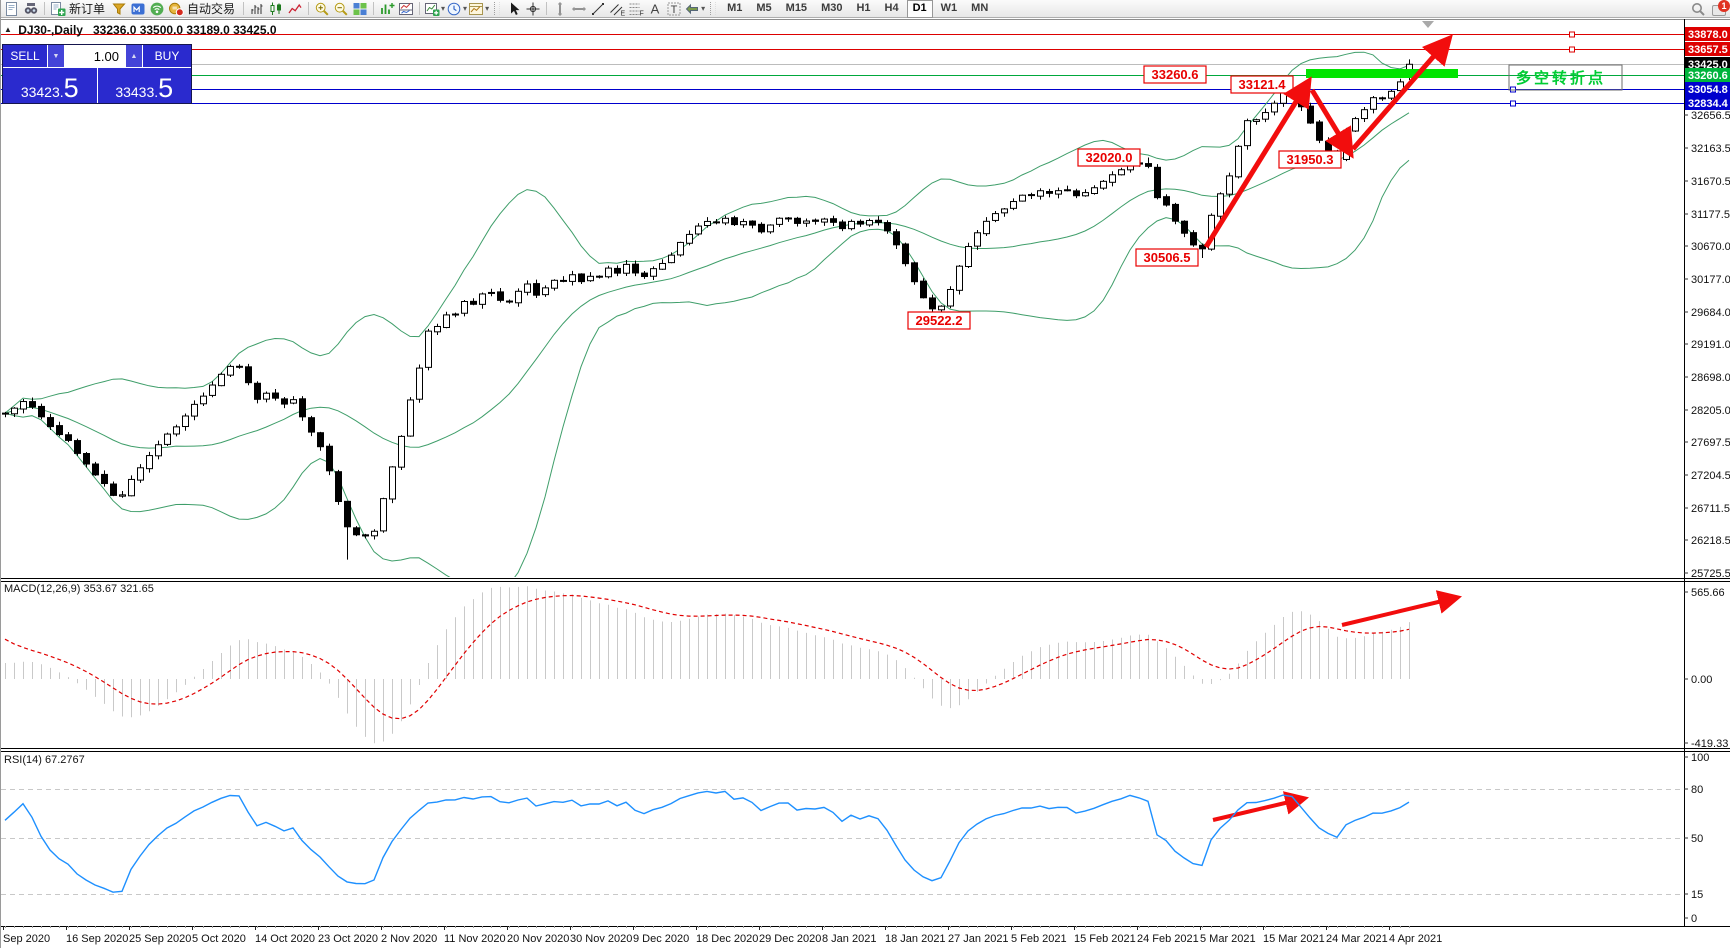  Describe the element at coordinates (832, 7) in the screenshot. I see `timeframe-button-m30: M30` at that location.